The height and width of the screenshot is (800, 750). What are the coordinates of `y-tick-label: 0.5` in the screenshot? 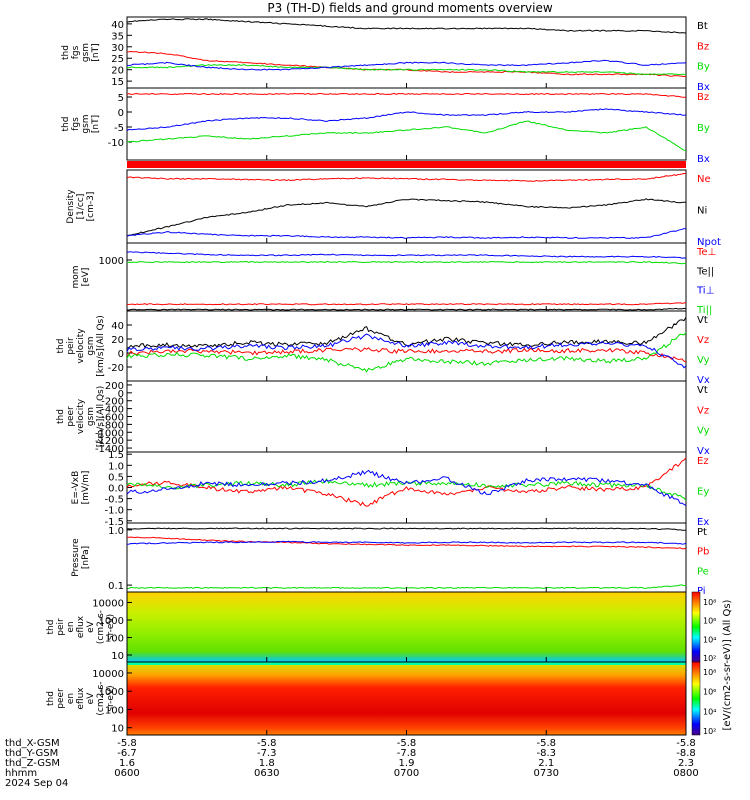 It's located at (116, 477).